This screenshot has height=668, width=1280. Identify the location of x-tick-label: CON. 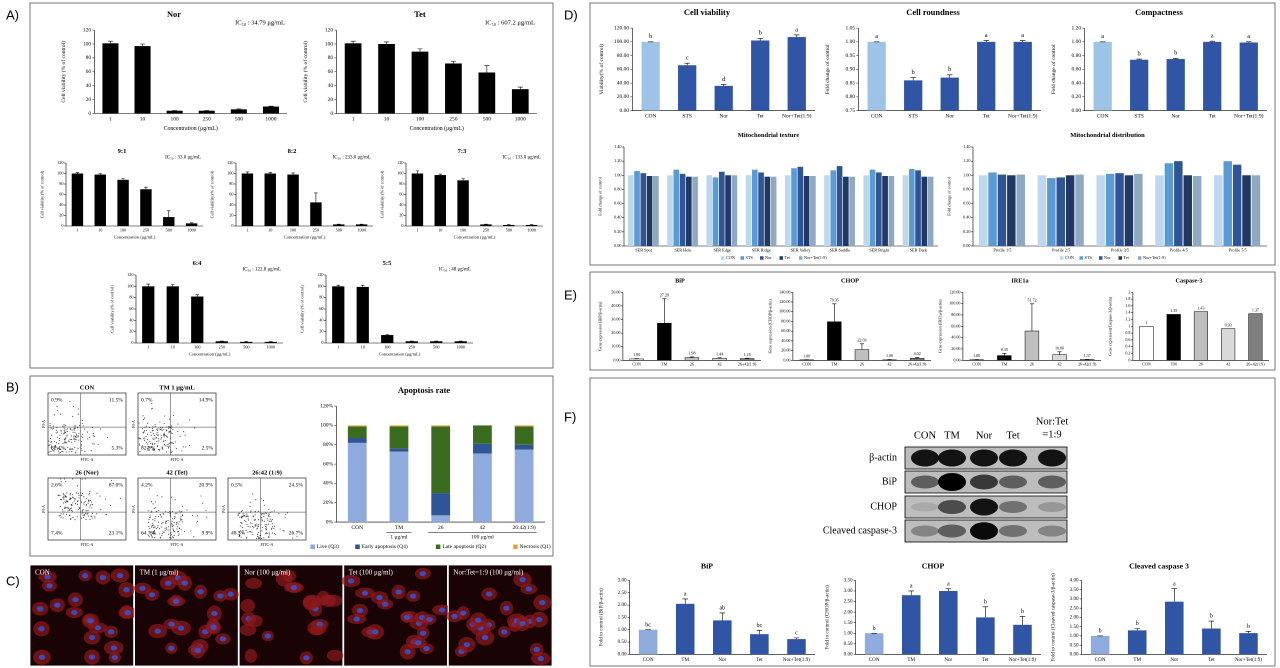
(877, 117).